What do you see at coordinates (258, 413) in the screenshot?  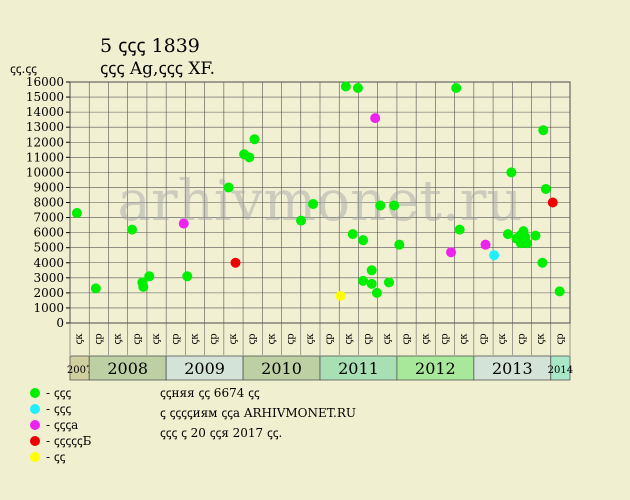 I see `note-source: ꞔ ꞔꞔꞔꞔиям ꞔꞔa ARHIVMONET.RU` at bounding box center [258, 413].